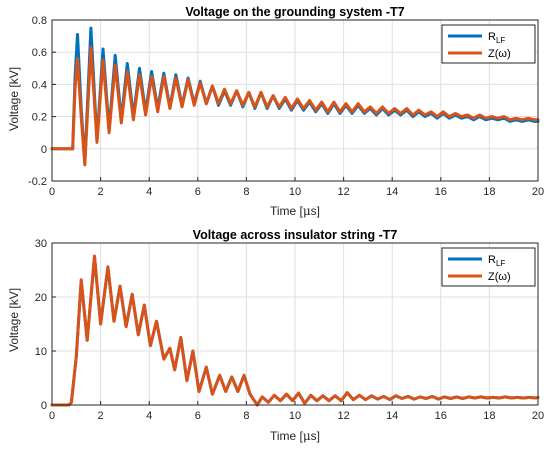 This screenshot has width=550, height=449. What do you see at coordinates (39, 118) in the screenshot?
I see `y-tick-label: 0.2` at bounding box center [39, 118].